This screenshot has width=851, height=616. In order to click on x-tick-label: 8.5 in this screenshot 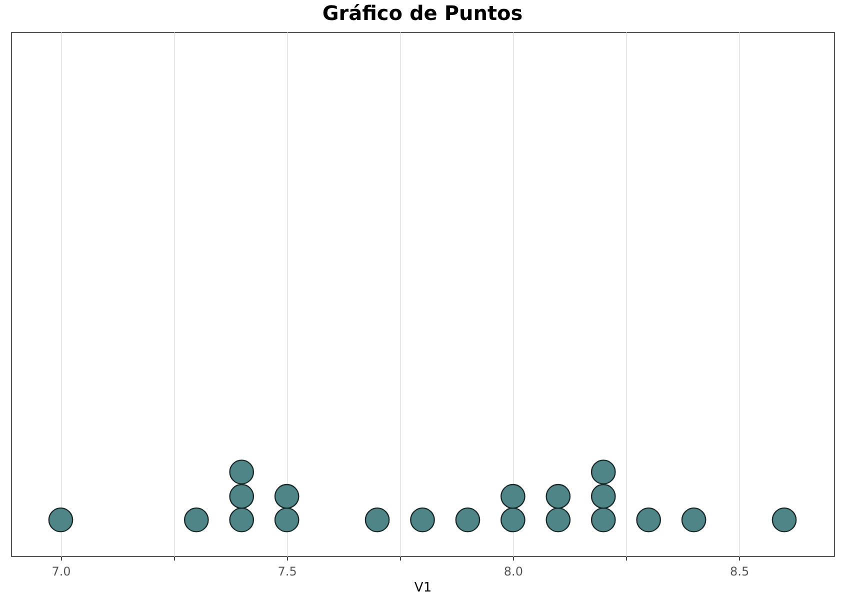, I will do `click(740, 571)`.